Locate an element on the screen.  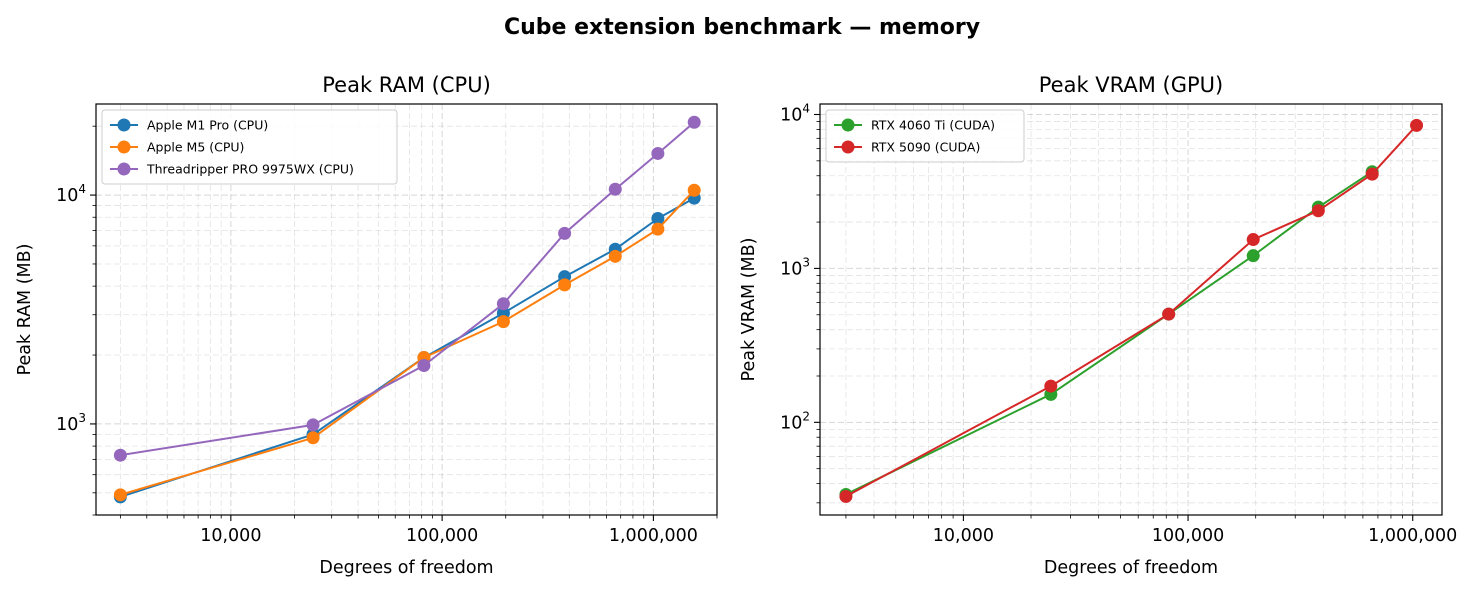
legend-item: RTX 5090 (CUDA) is located at coordinates (907, 147).